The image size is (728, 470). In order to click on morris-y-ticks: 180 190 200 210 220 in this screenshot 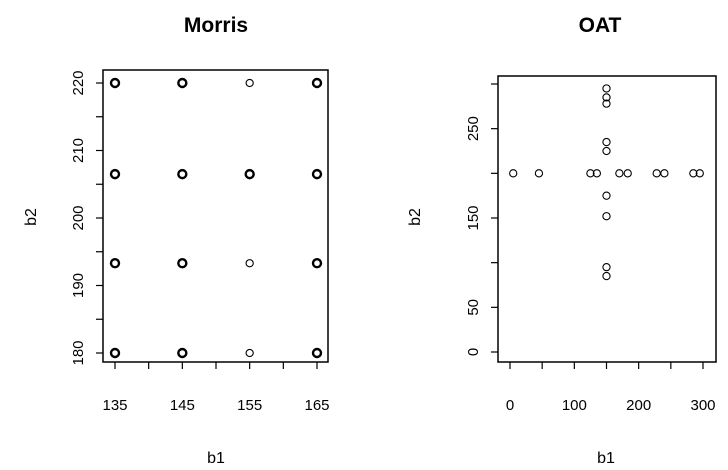, I will do `click(86, 218)`.